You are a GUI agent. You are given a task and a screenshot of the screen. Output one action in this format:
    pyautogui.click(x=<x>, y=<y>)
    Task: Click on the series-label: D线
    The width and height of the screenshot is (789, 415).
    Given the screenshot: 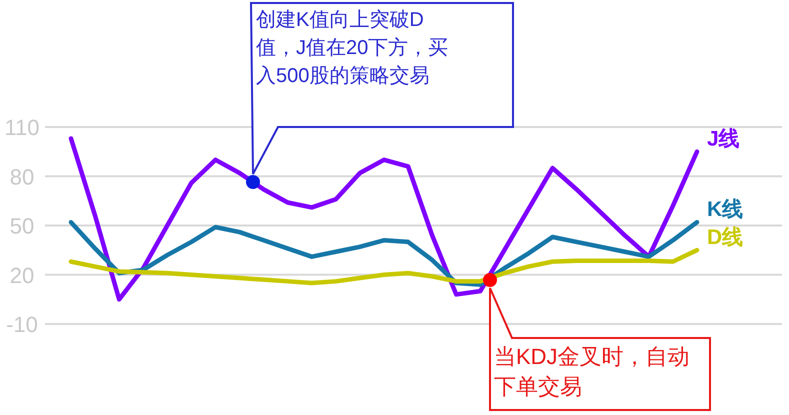 What is the action you would take?
    pyautogui.click(x=725, y=238)
    